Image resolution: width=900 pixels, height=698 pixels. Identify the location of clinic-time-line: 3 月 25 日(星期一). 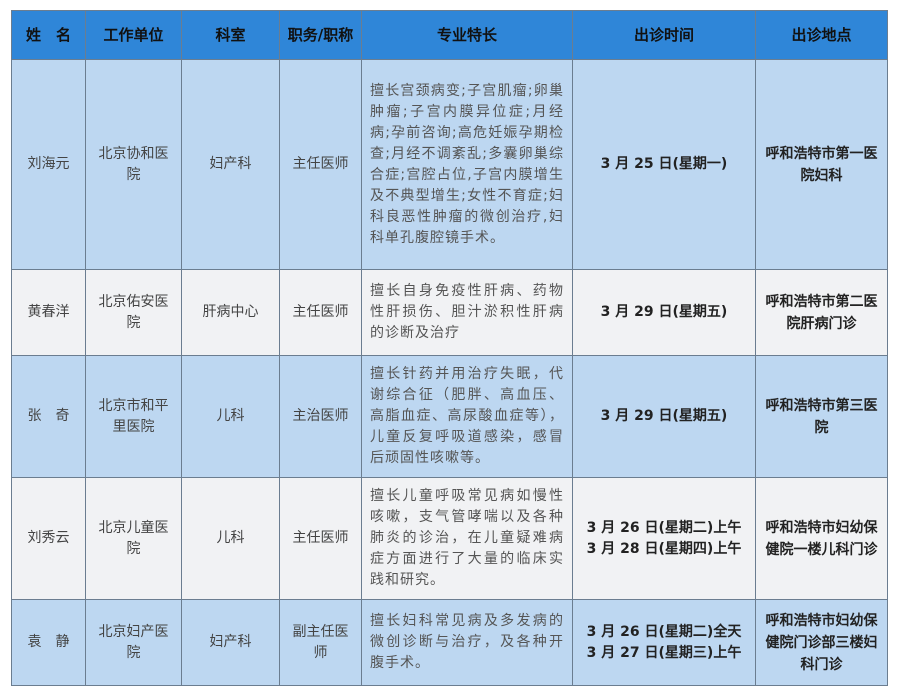
(664, 164).